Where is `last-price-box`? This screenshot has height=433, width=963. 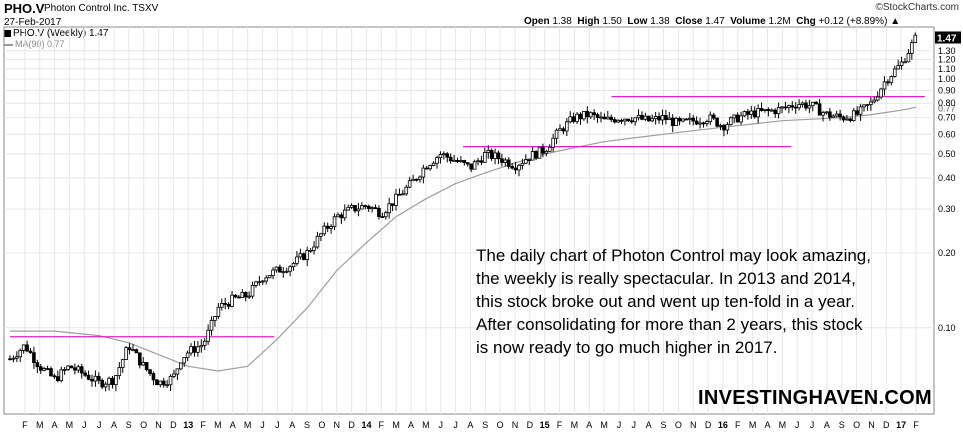
last-price-box is located at coordinates (948, 37).